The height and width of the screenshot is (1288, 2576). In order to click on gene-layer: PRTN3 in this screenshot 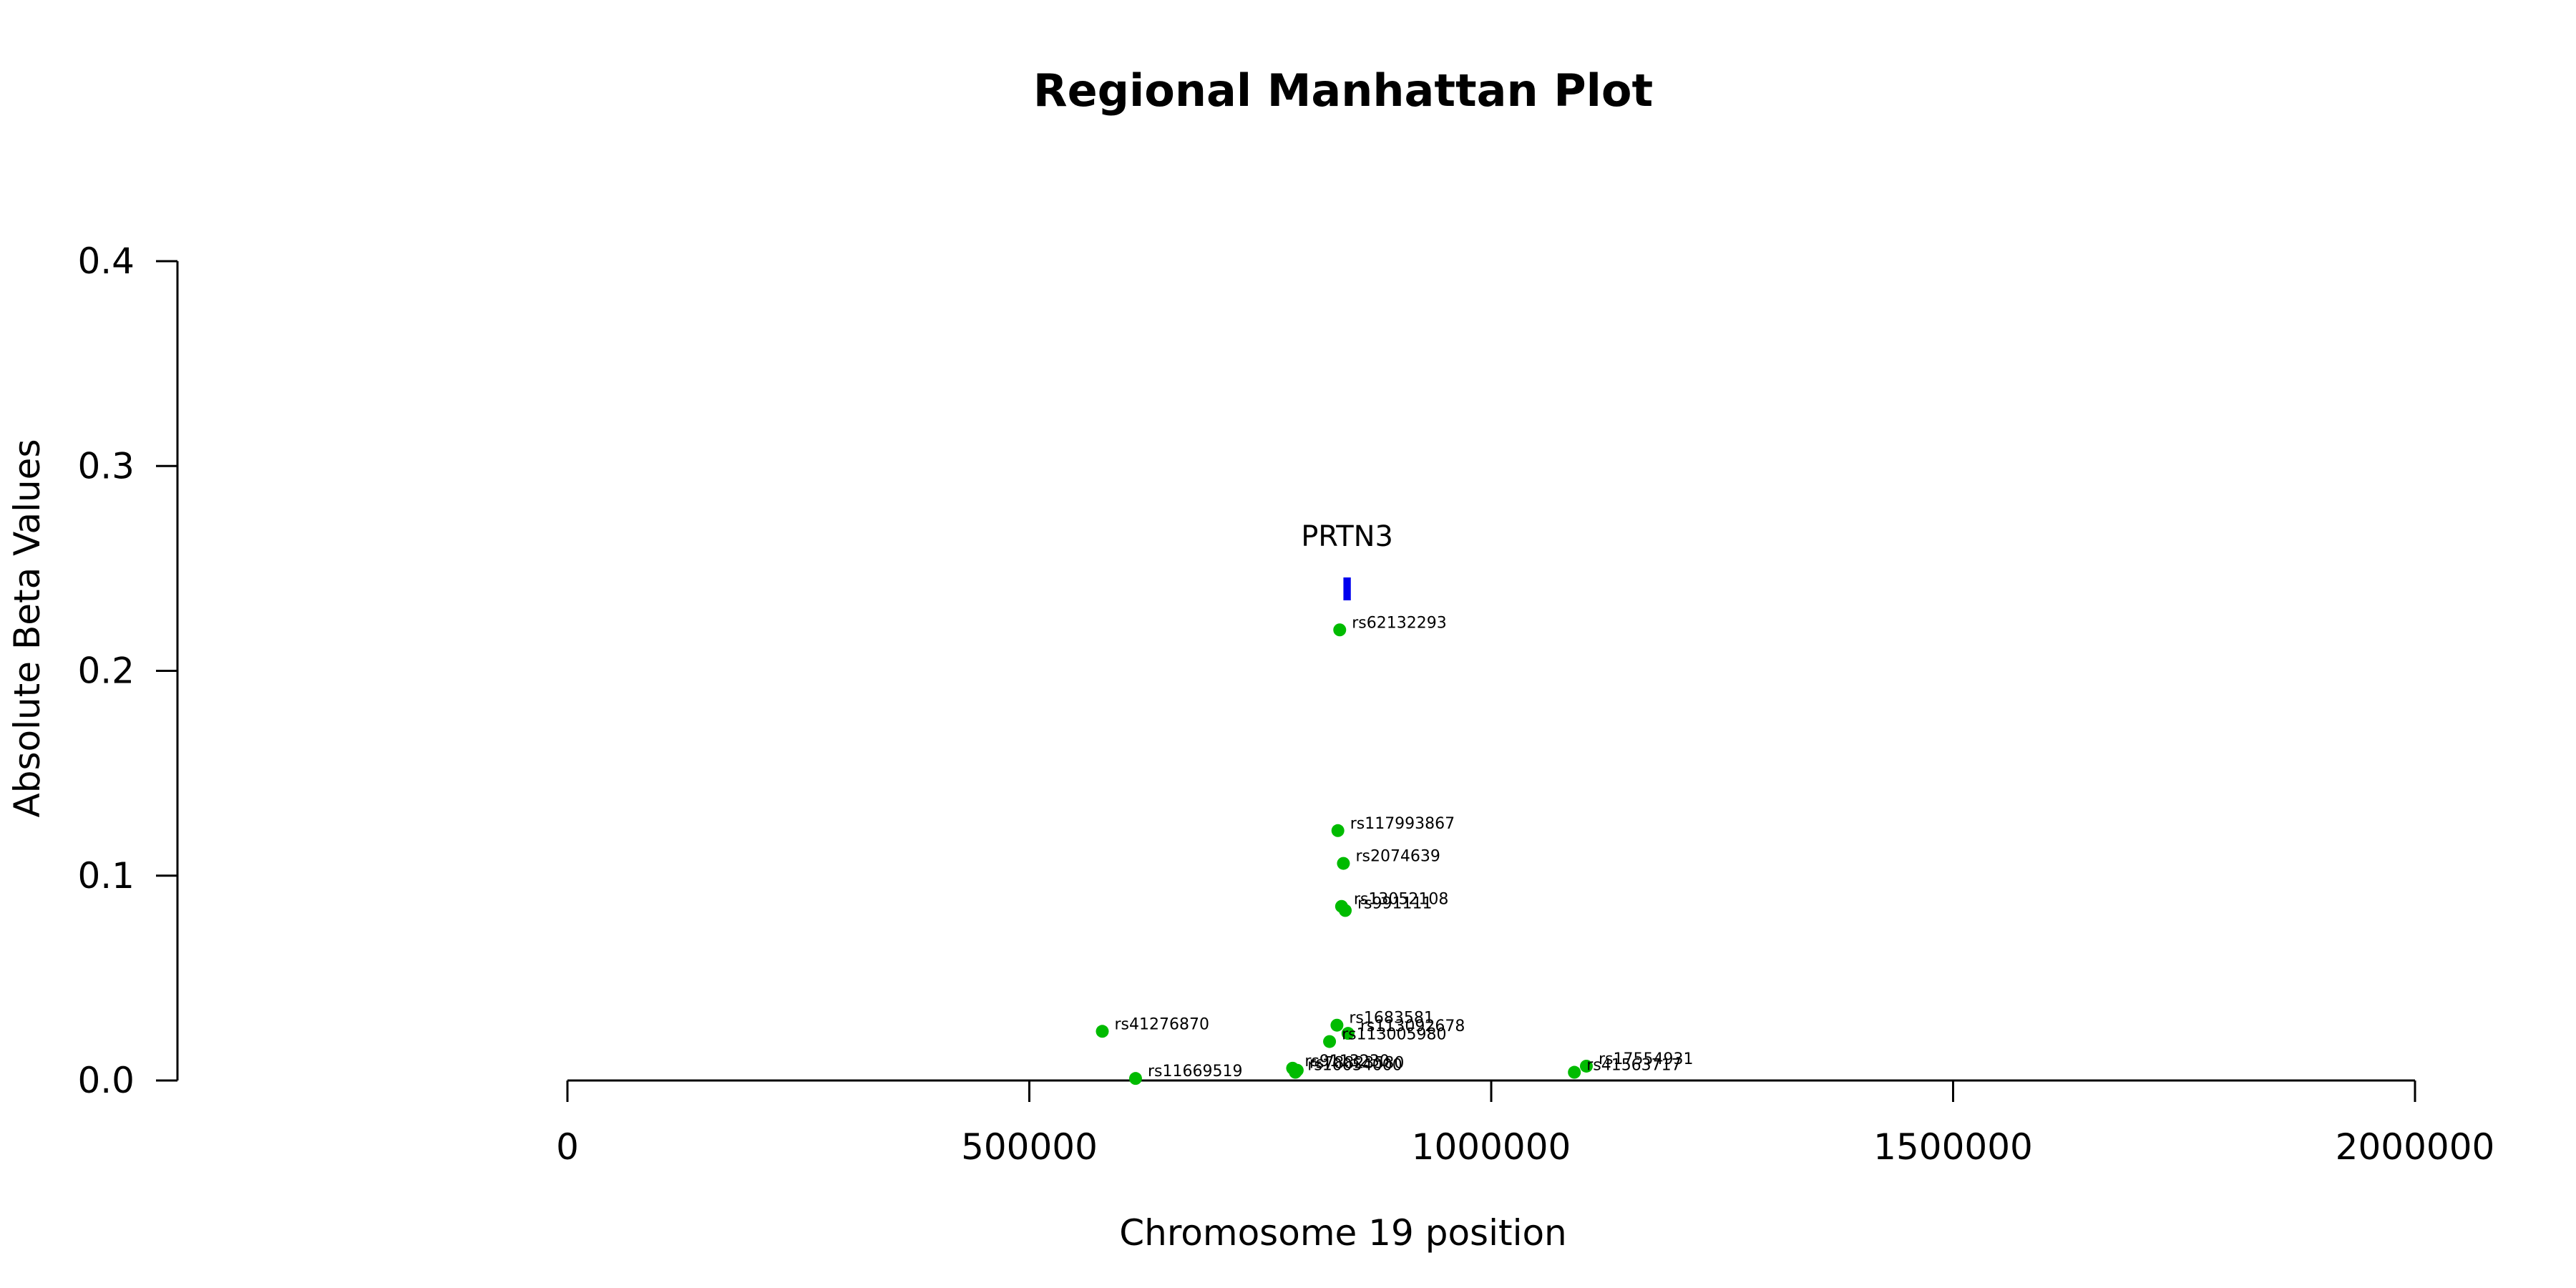, I will do `click(1347, 560)`.